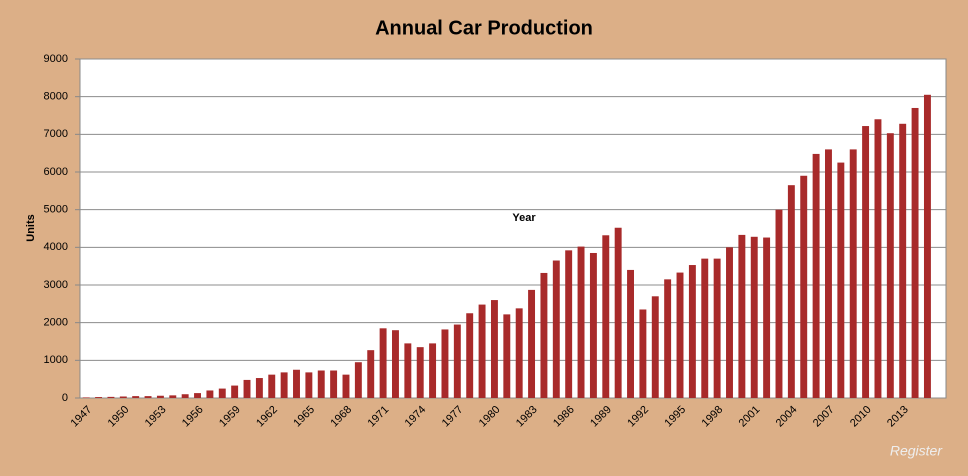 This screenshot has width=968, height=476. I want to click on y-tick-label: 2000, so click(56, 323).